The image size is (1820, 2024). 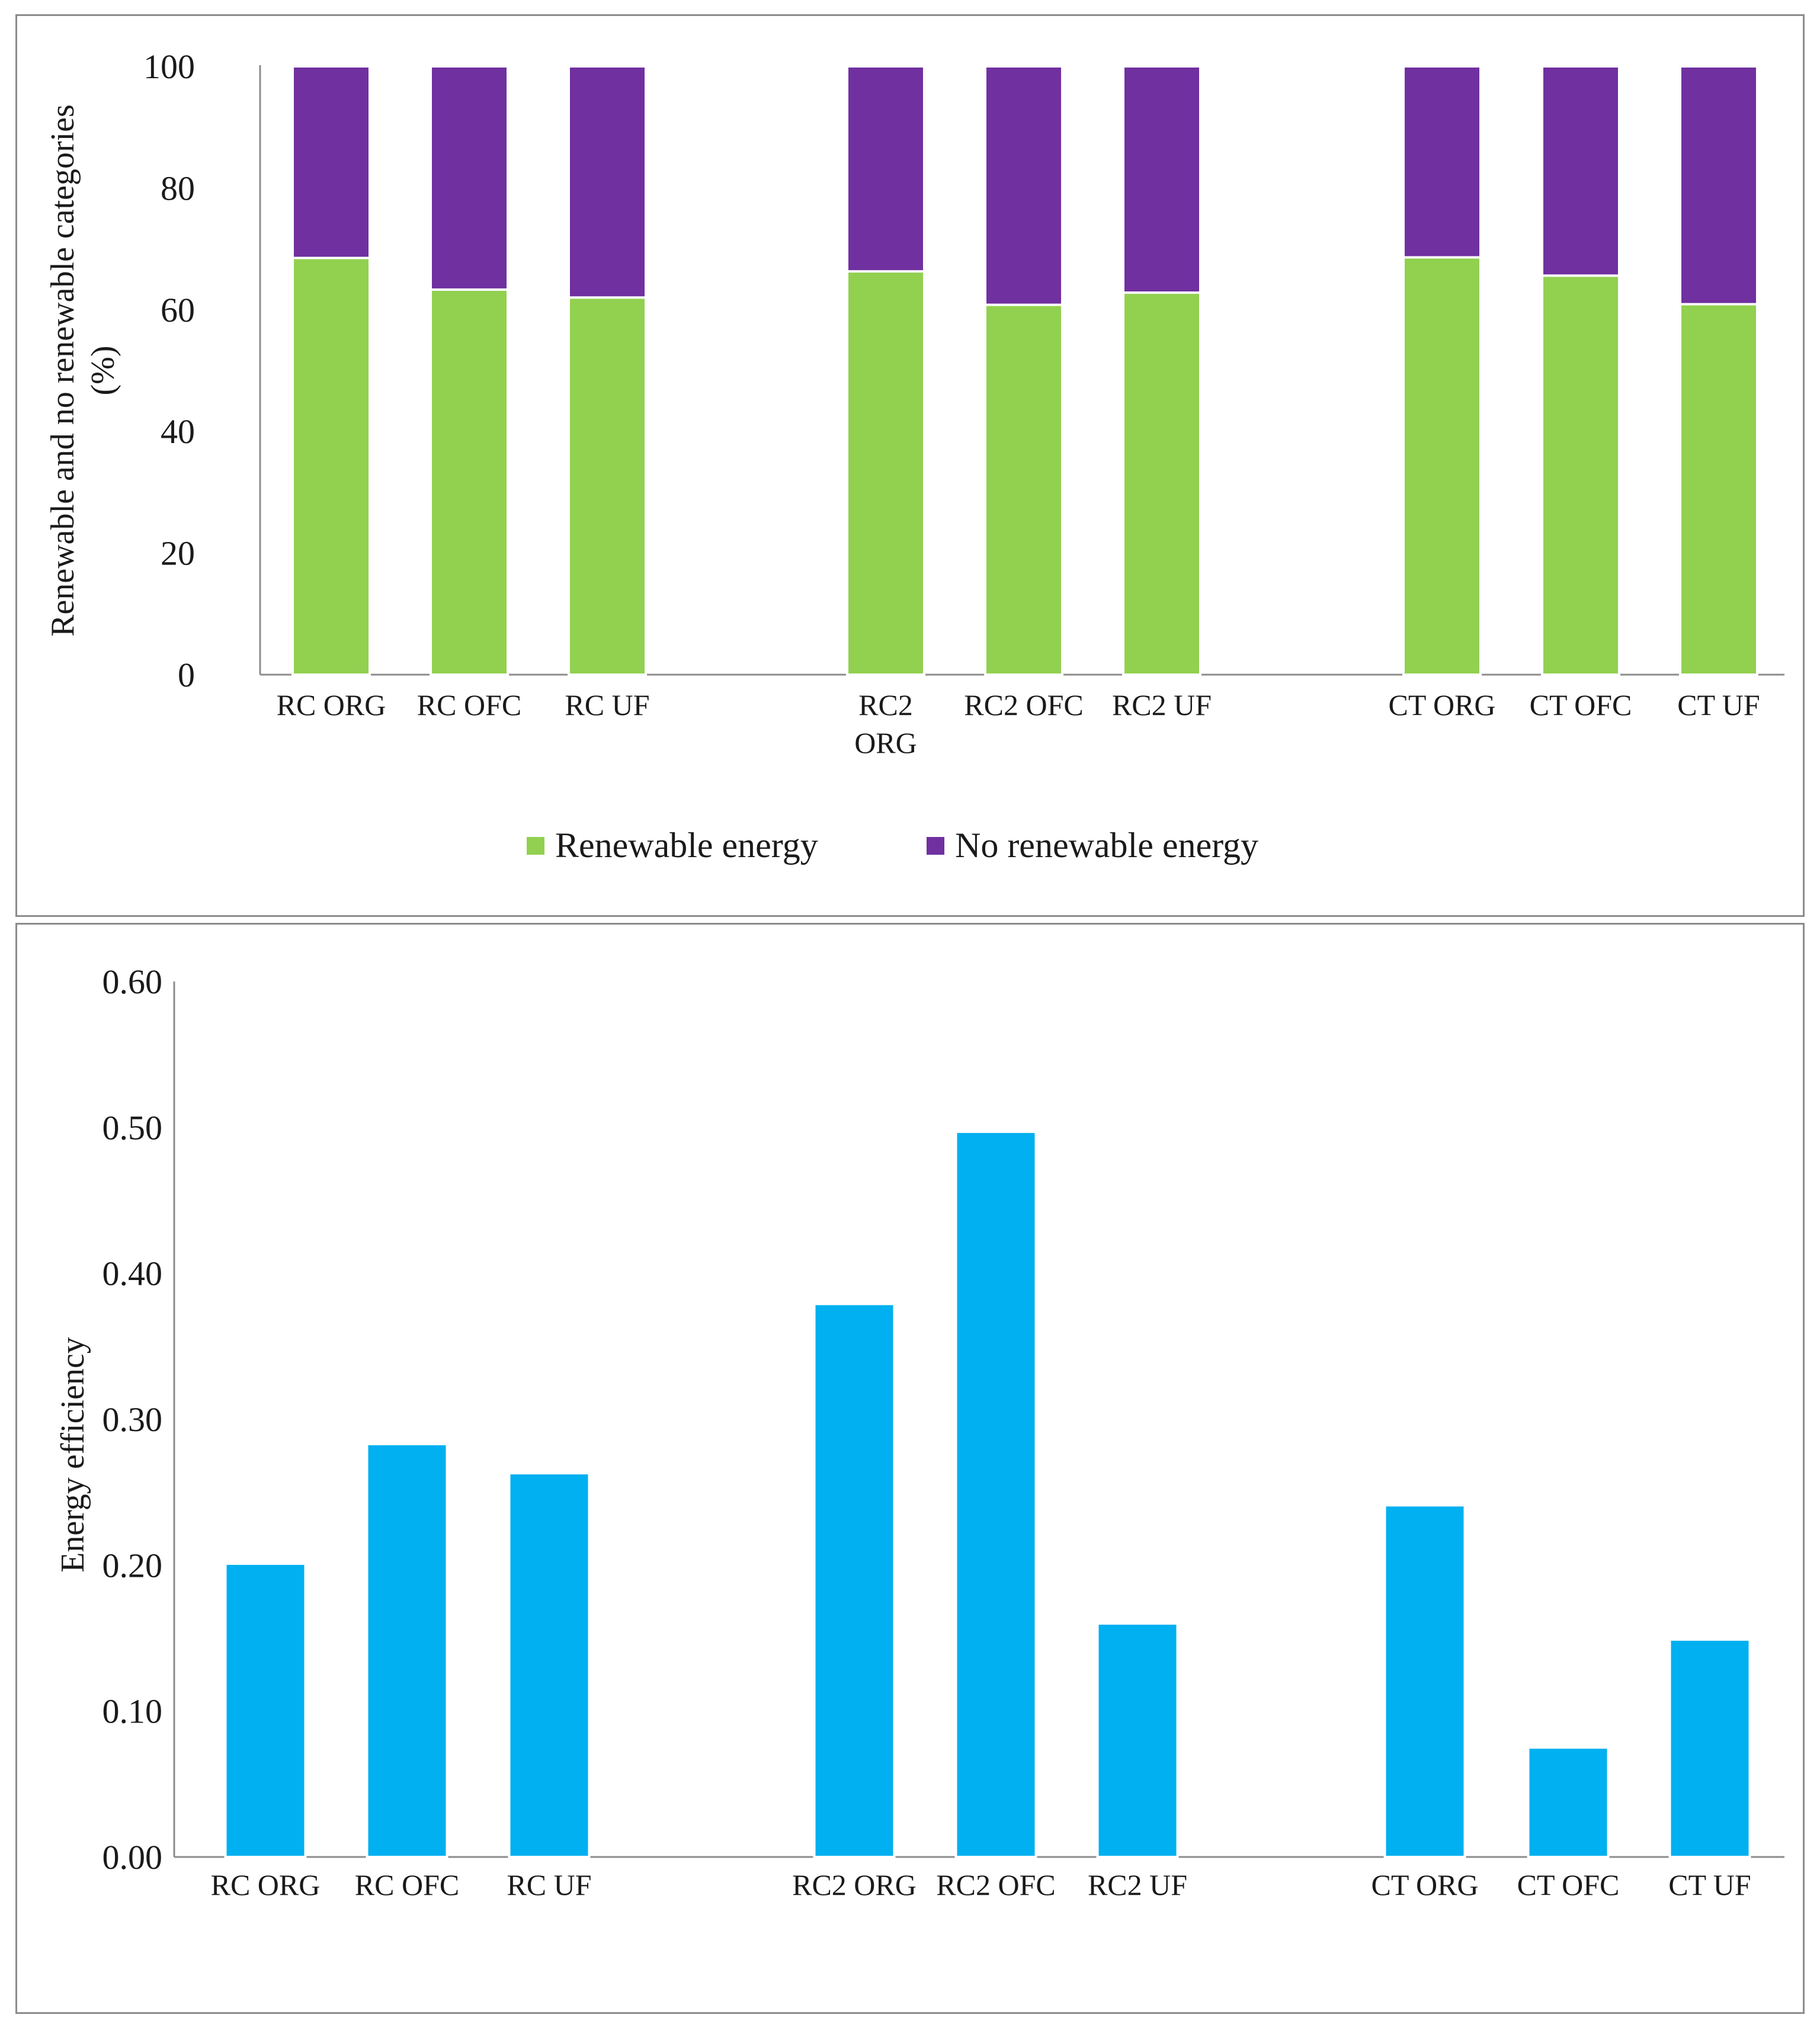 What do you see at coordinates (132, 1711) in the screenshot?
I see `y-tick-label: 0.10` at bounding box center [132, 1711].